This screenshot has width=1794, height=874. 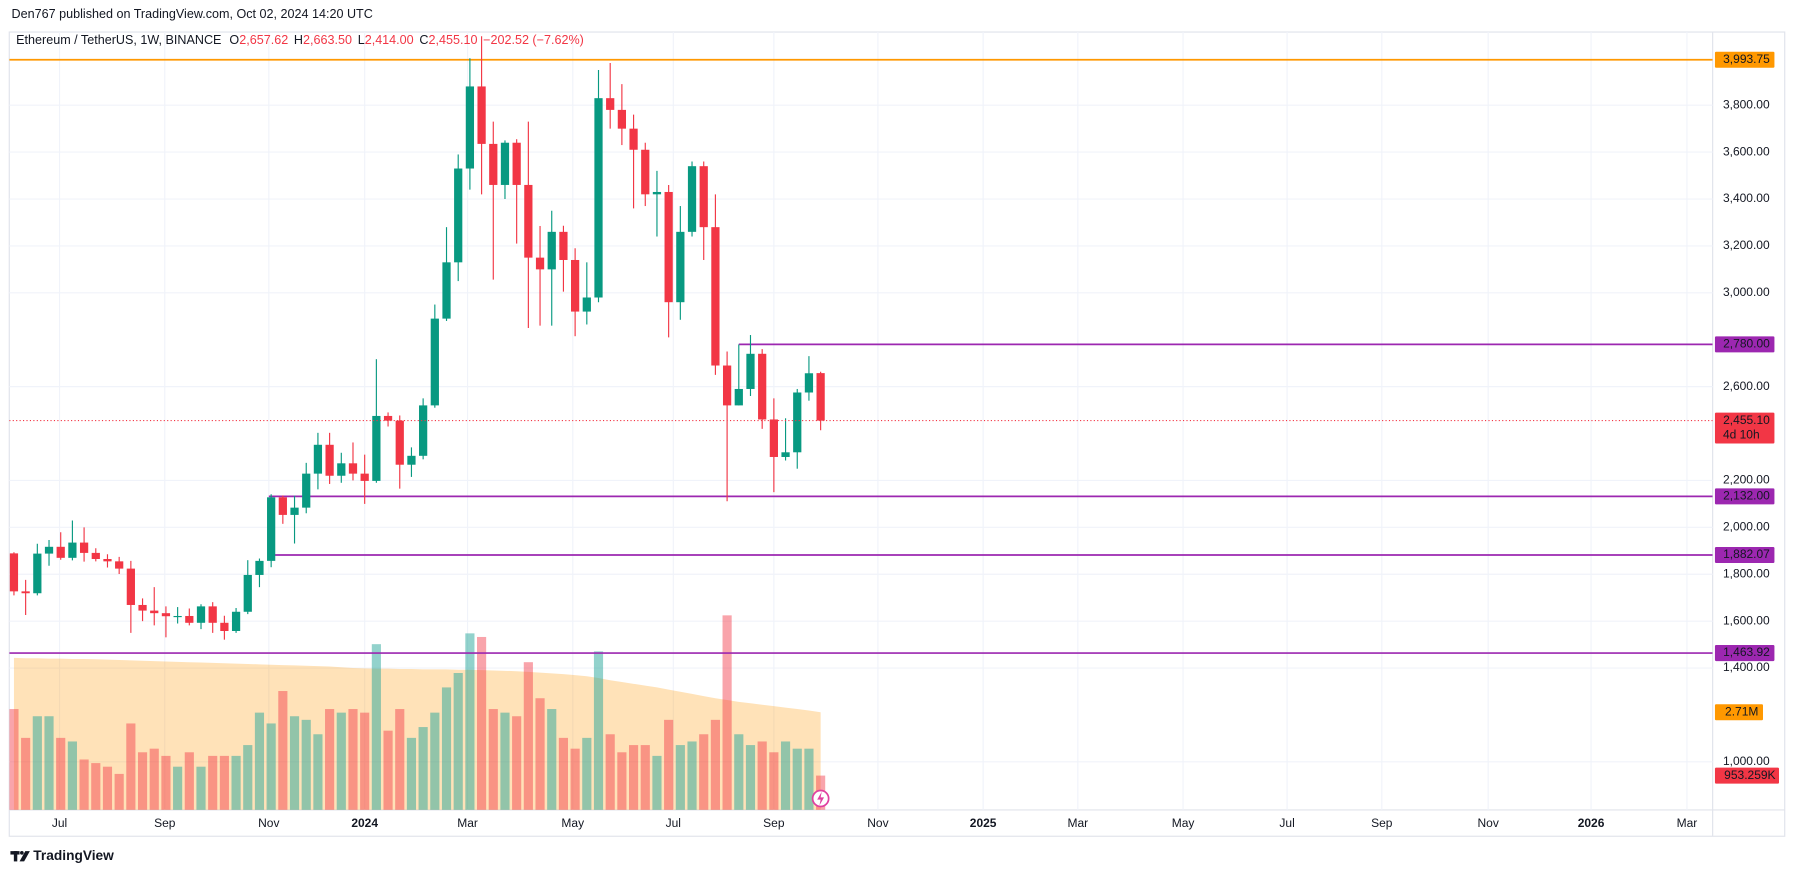 What do you see at coordinates (1741, 711) in the screenshot?
I see `volume-ma-label: 2.71M` at bounding box center [1741, 711].